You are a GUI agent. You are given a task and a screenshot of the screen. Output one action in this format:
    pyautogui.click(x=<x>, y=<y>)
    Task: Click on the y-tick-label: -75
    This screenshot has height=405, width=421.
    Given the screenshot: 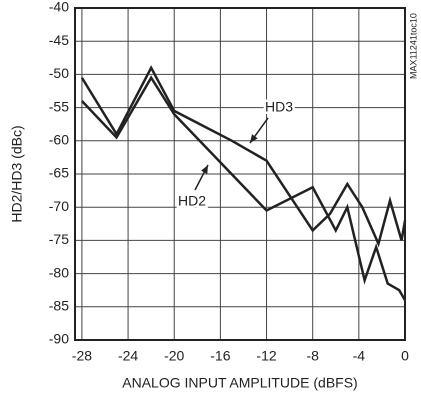 What is the action you would take?
    pyautogui.click(x=59, y=239)
    